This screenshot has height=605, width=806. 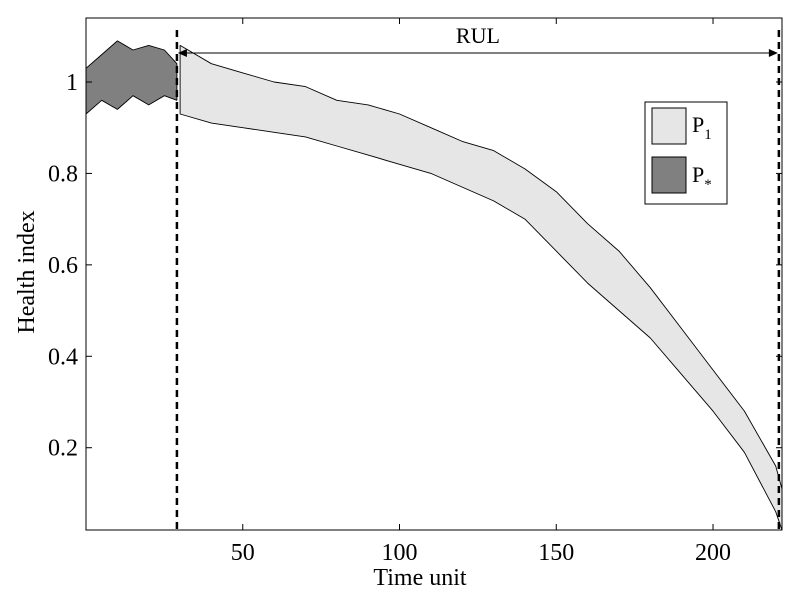 What do you see at coordinates (400, 553) in the screenshot?
I see `x-tick-label: 100` at bounding box center [400, 553].